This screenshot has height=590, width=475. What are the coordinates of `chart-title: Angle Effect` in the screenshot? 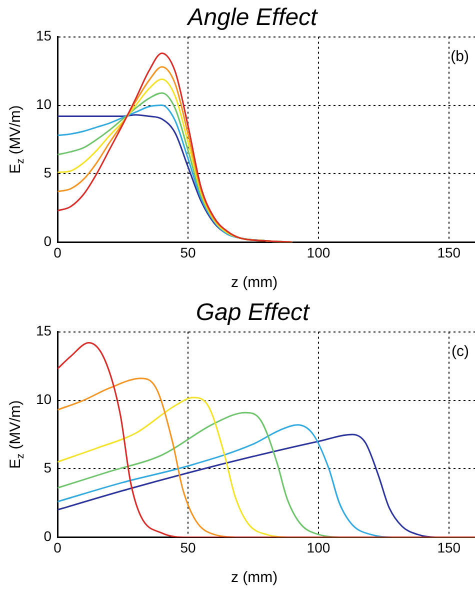 It's located at (252, 18).